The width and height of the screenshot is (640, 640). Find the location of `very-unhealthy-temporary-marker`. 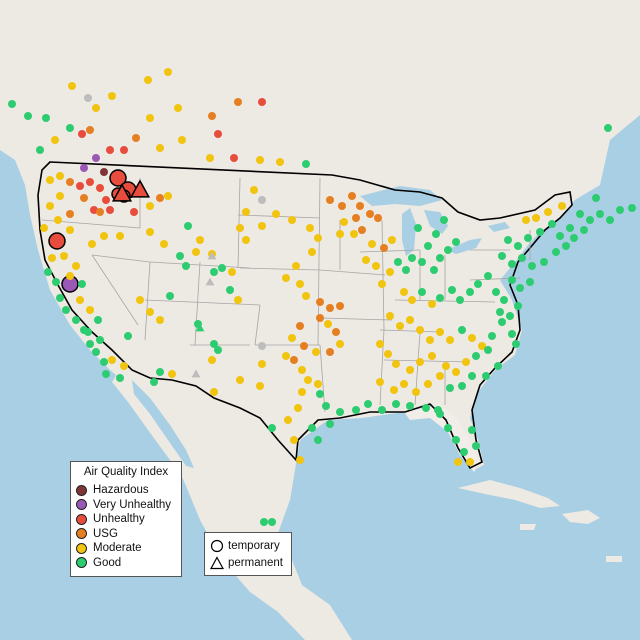

very-unhealthy-temporary-marker is located at coordinates (84, 168).